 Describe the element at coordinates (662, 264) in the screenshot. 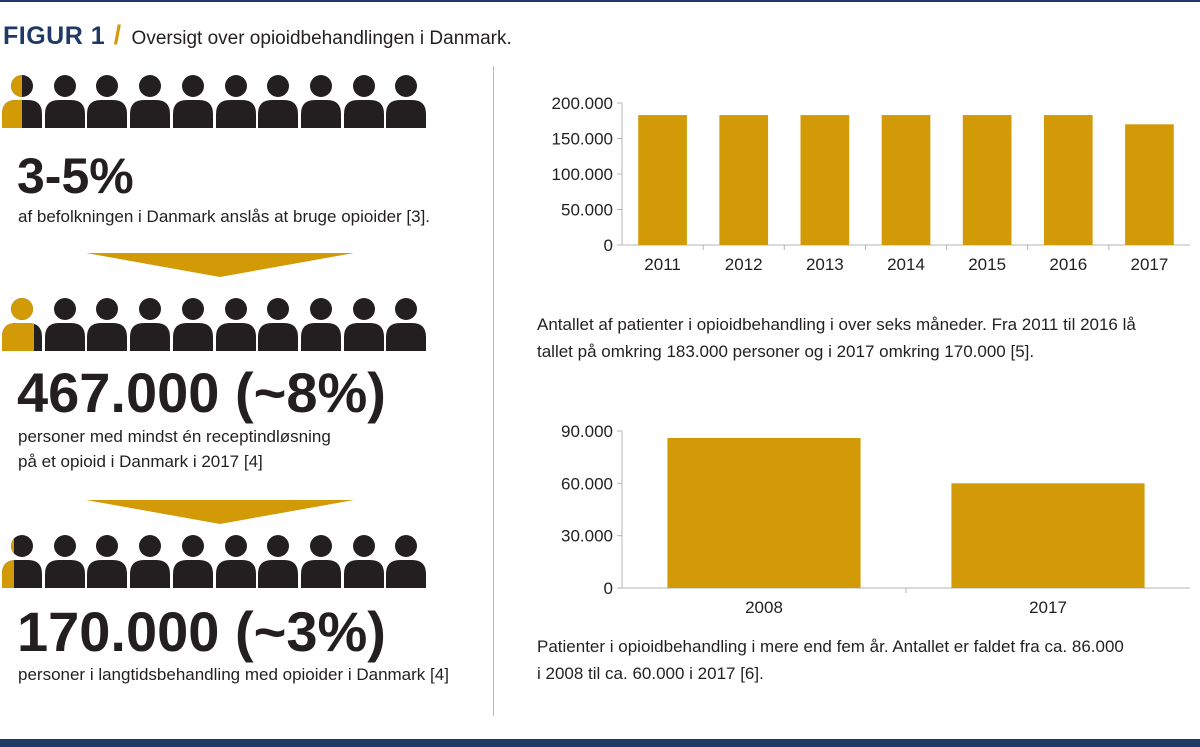

I see `x-tick-label: 2011` at that location.